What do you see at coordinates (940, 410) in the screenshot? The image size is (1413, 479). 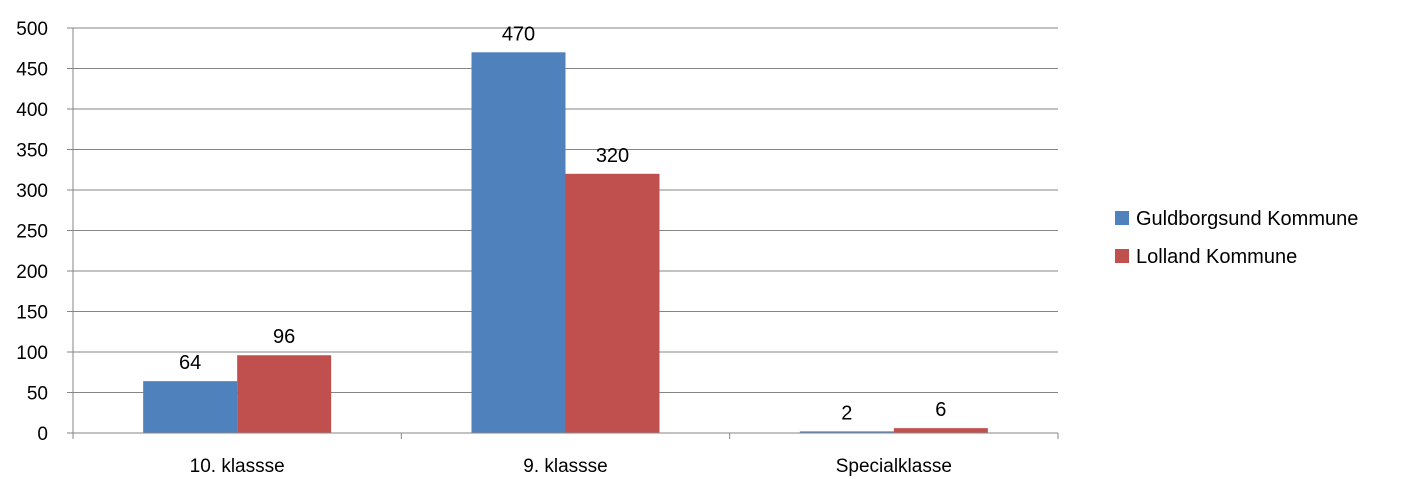 I see `data-label-2-3: 6` at bounding box center [940, 410].